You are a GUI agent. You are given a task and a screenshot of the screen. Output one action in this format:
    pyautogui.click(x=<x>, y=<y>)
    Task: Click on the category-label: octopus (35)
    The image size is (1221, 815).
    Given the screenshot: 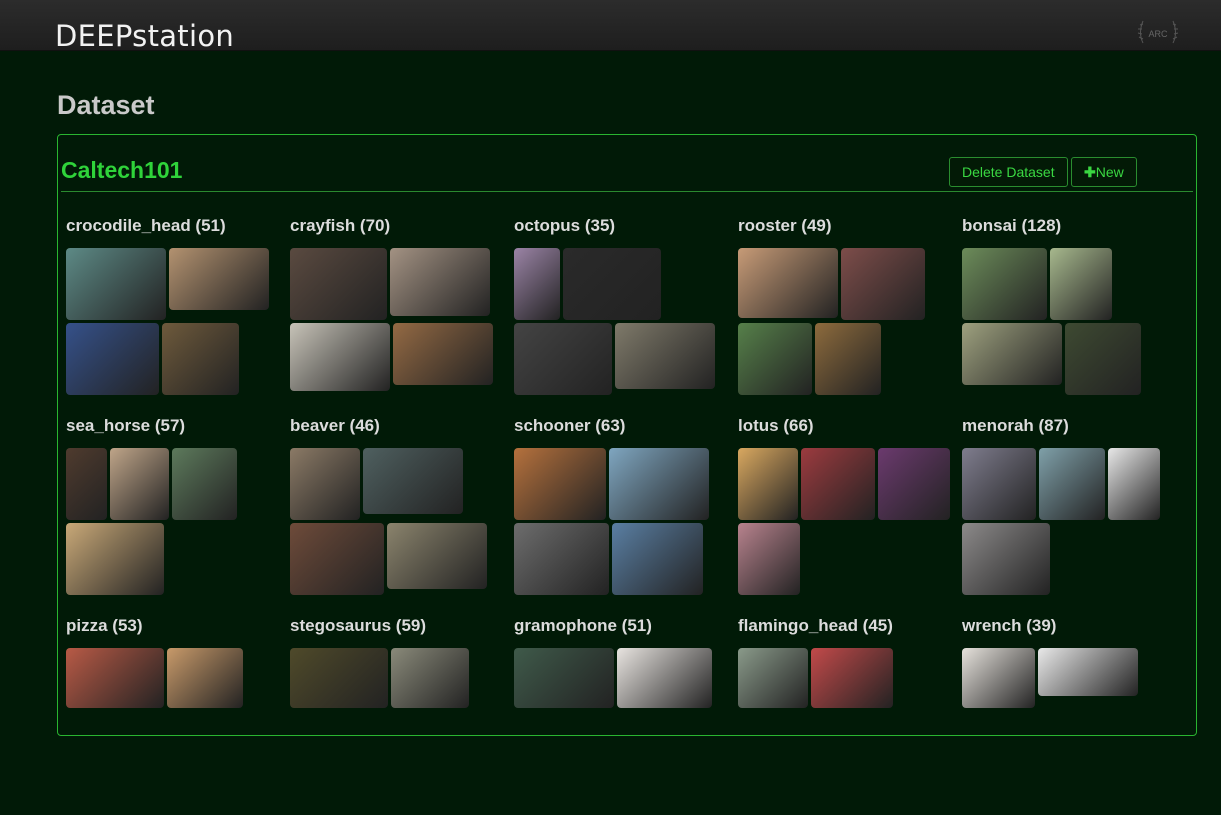 What is the action you would take?
    pyautogui.click(x=565, y=225)
    